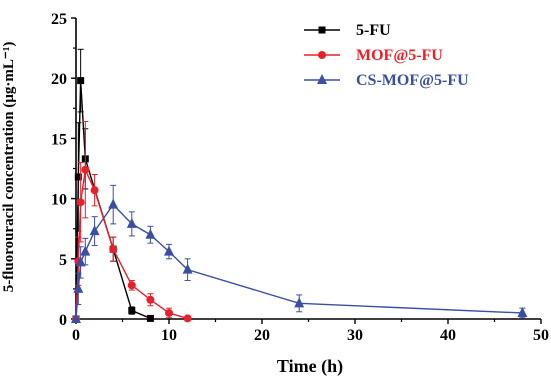 This screenshot has width=551, height=379. Describe the element at coordinates (169, 335) in the screenshot. I see `x-tick-label: 10` at that location.